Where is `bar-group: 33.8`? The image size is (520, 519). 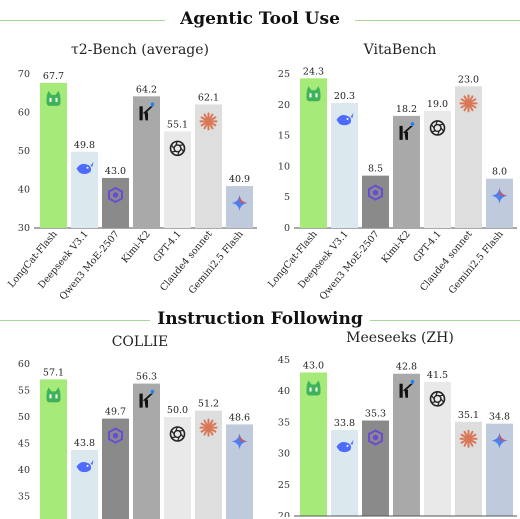
bar-group: 33.8 is located at coordinates (344, 467).